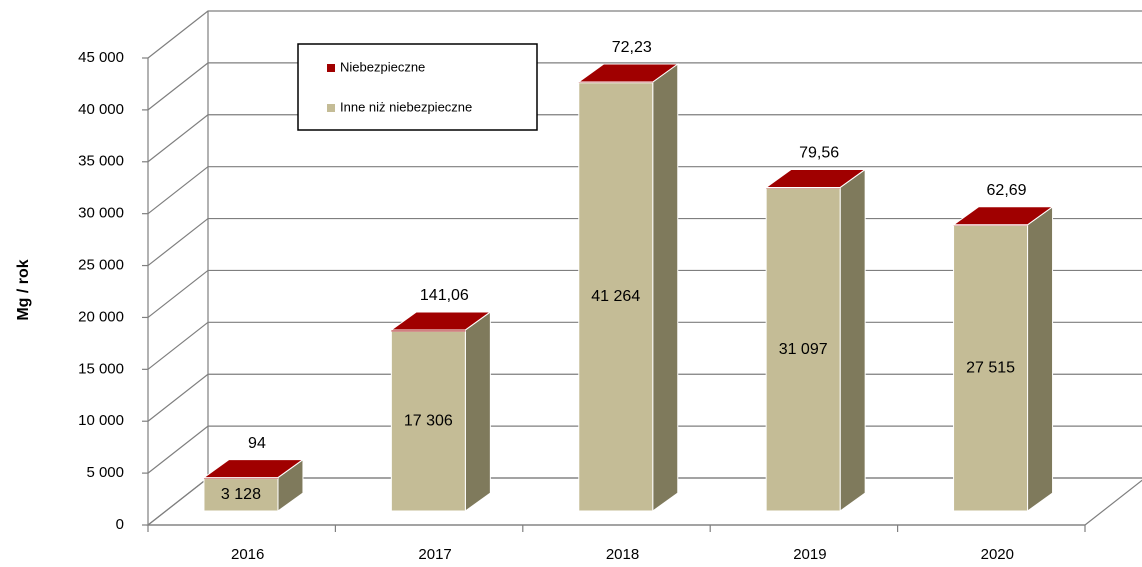 Image resolution: width=1142 pixels, height=567 pixels. Describe the element at coordinates (101, 57) in the screenshot. I see `y-tick-label: 45 000` at that location.